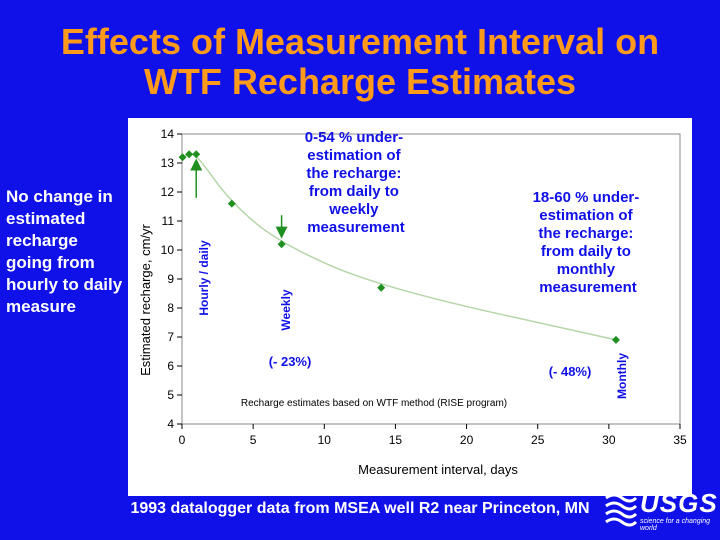 The height and width of the screenshot is (540, 720). What do you see at coordinates (622, 376) in the screenshot?
I see `monthly-label: Monthly` at bounding box center [622, 376].